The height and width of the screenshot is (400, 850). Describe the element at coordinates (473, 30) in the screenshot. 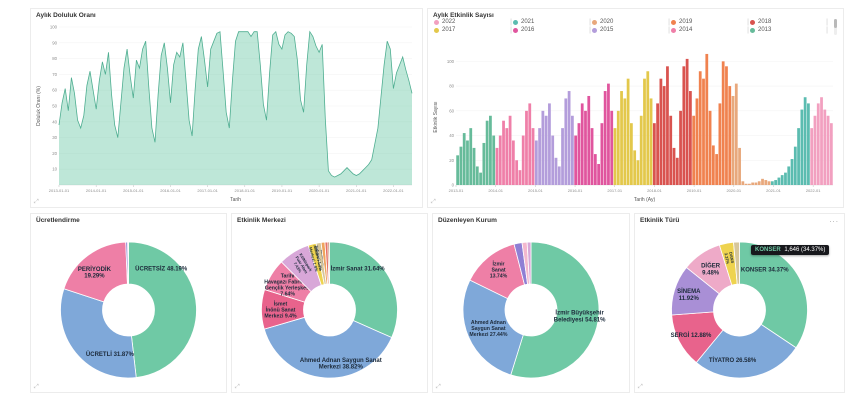

I see `legend-item-2017: 2017 |` at that location.